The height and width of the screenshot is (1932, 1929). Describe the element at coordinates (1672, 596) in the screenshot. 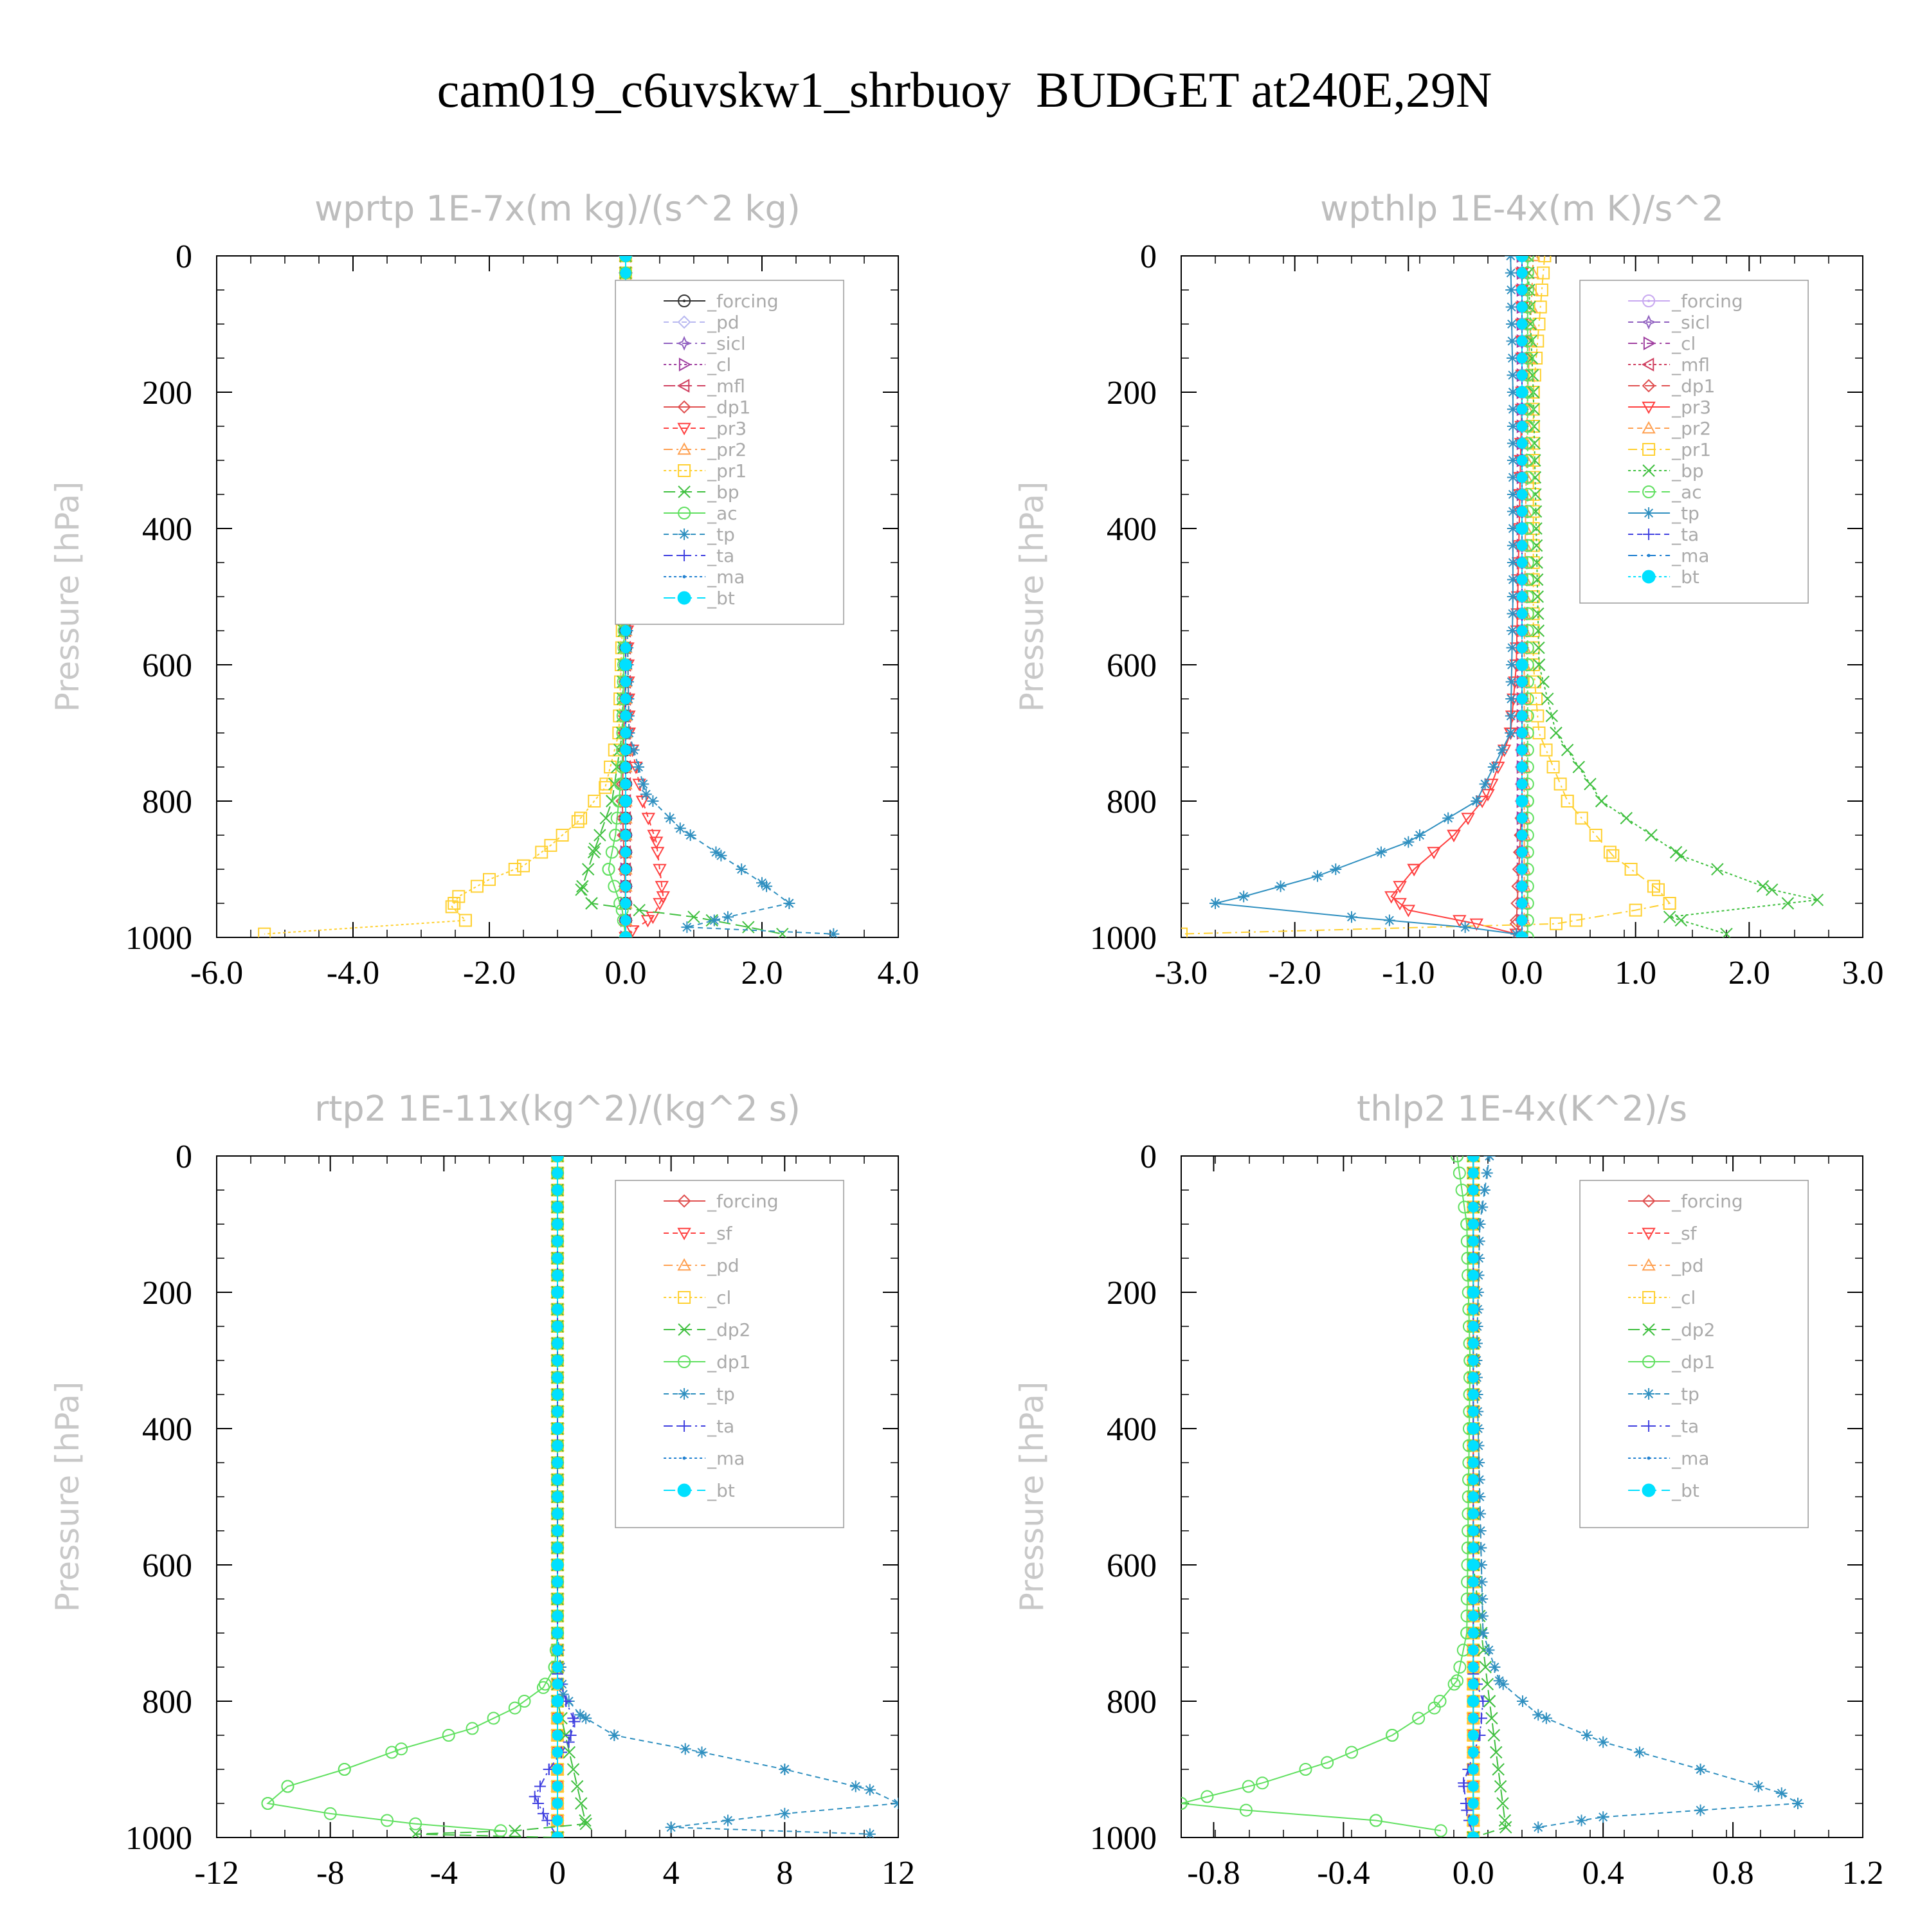

I see `series-bp` at that location.